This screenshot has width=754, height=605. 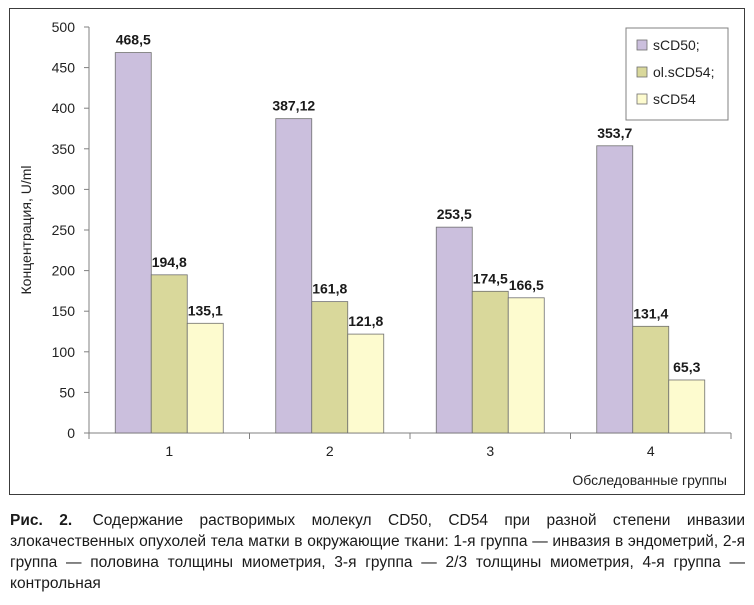 What do you see at coordinates (64, 352) in the screenshot?
I see `y-tick-label: 100` at bounding box center [64, 352].